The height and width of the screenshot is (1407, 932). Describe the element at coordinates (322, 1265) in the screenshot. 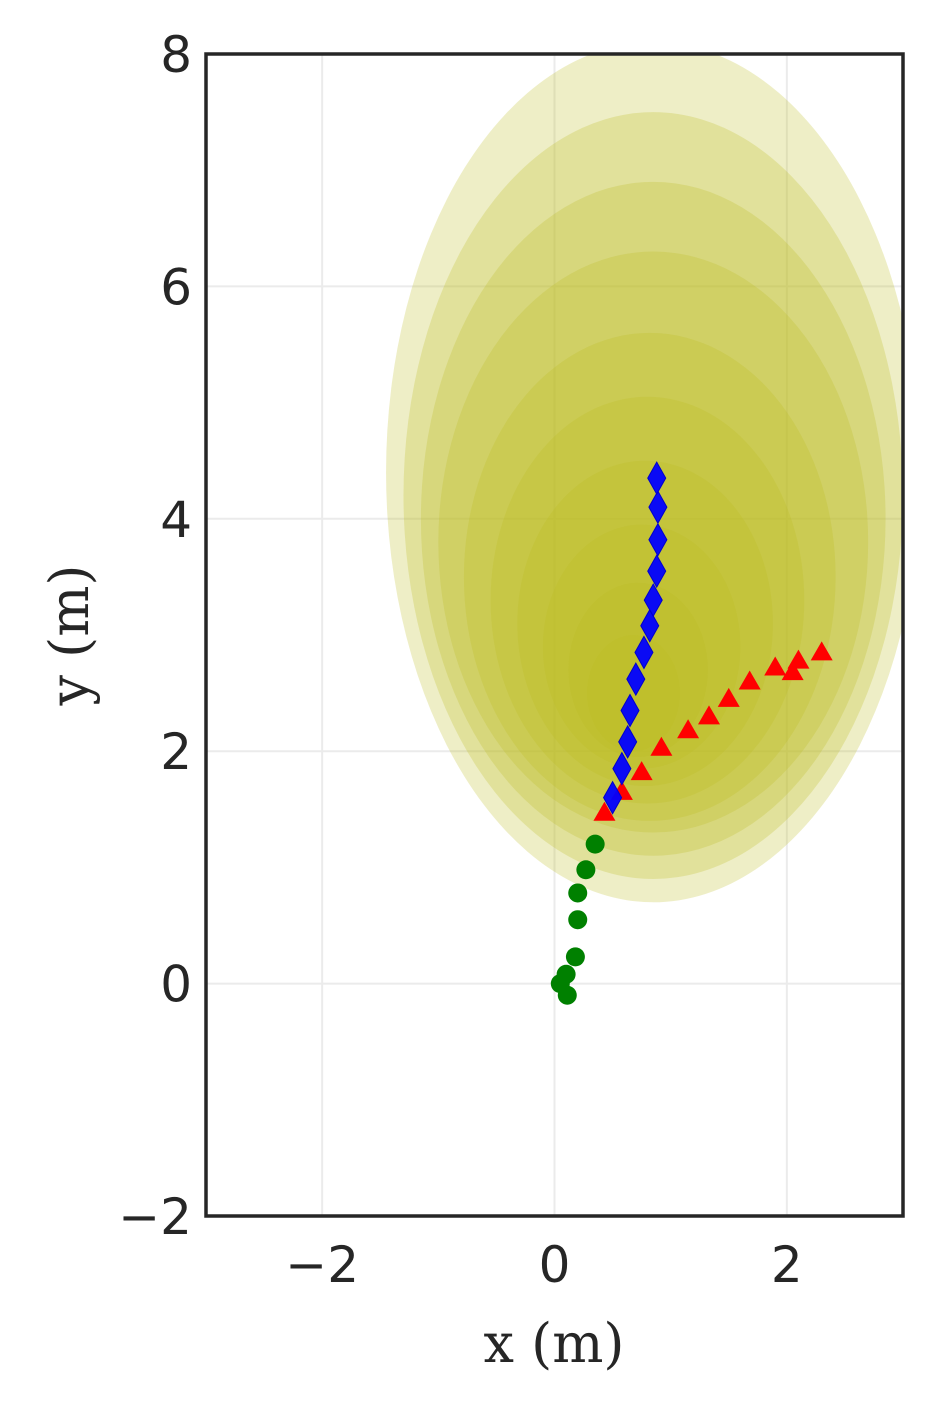

I see `x-tick-label: −2` at that location.